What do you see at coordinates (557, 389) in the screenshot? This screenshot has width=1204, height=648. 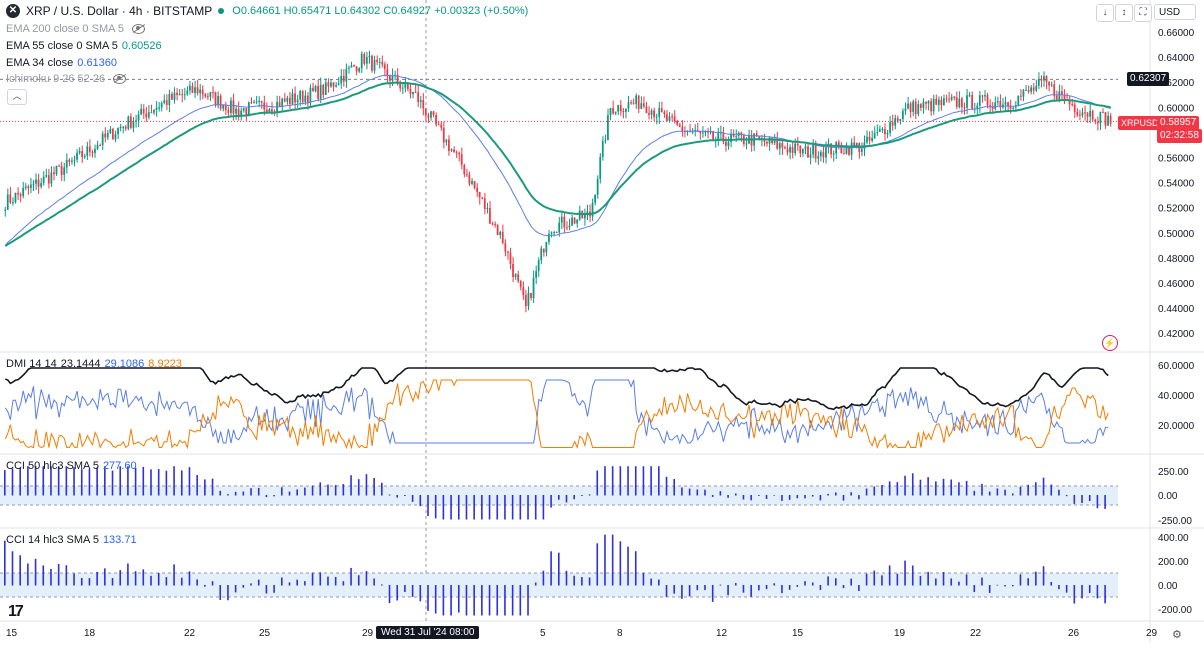 I see `dmi-adx-line` at bounding box center [557, 389].